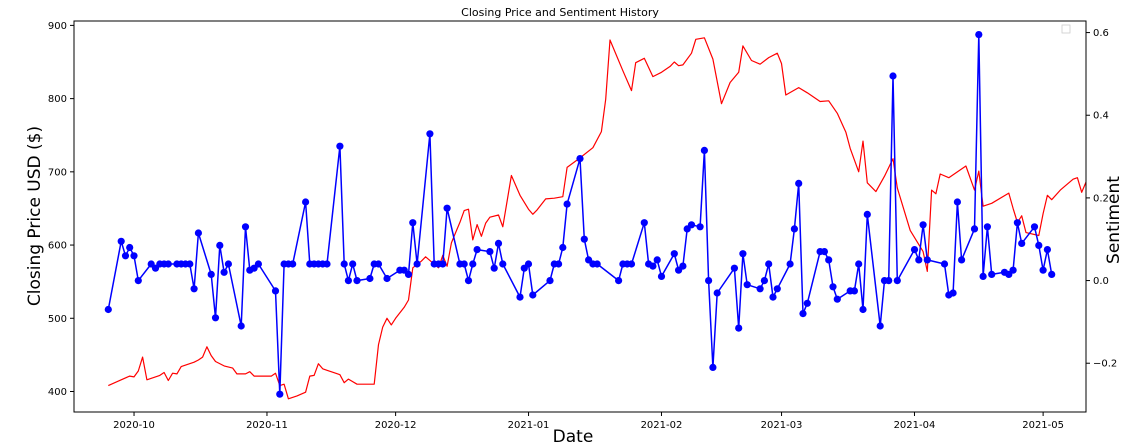 The width and height of the screenshot is (1128, 445). I want to click on y-axis-left: 400 500 600 700 800 900, so click(61, 209).